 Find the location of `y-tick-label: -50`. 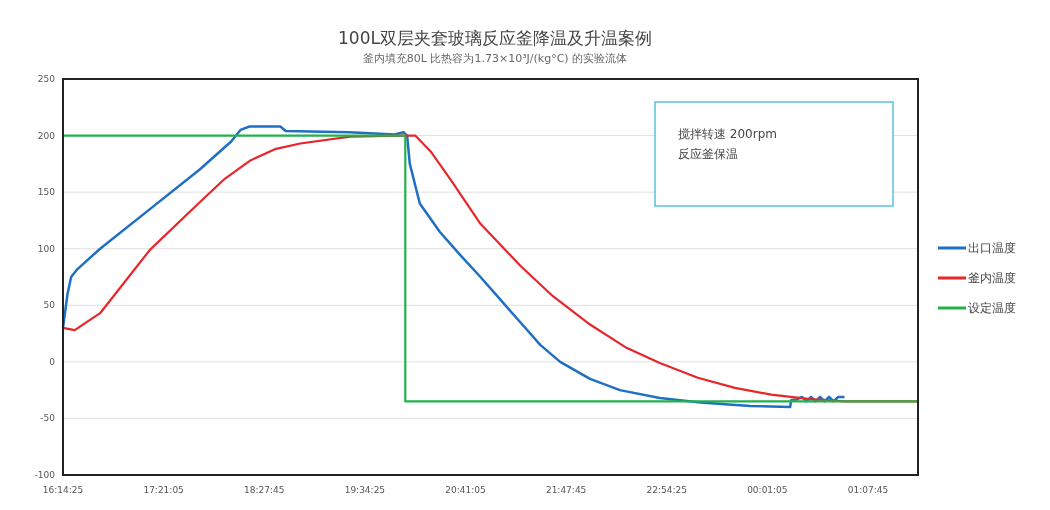

y-tick-label: -50 is located at coordinates (48, 418).